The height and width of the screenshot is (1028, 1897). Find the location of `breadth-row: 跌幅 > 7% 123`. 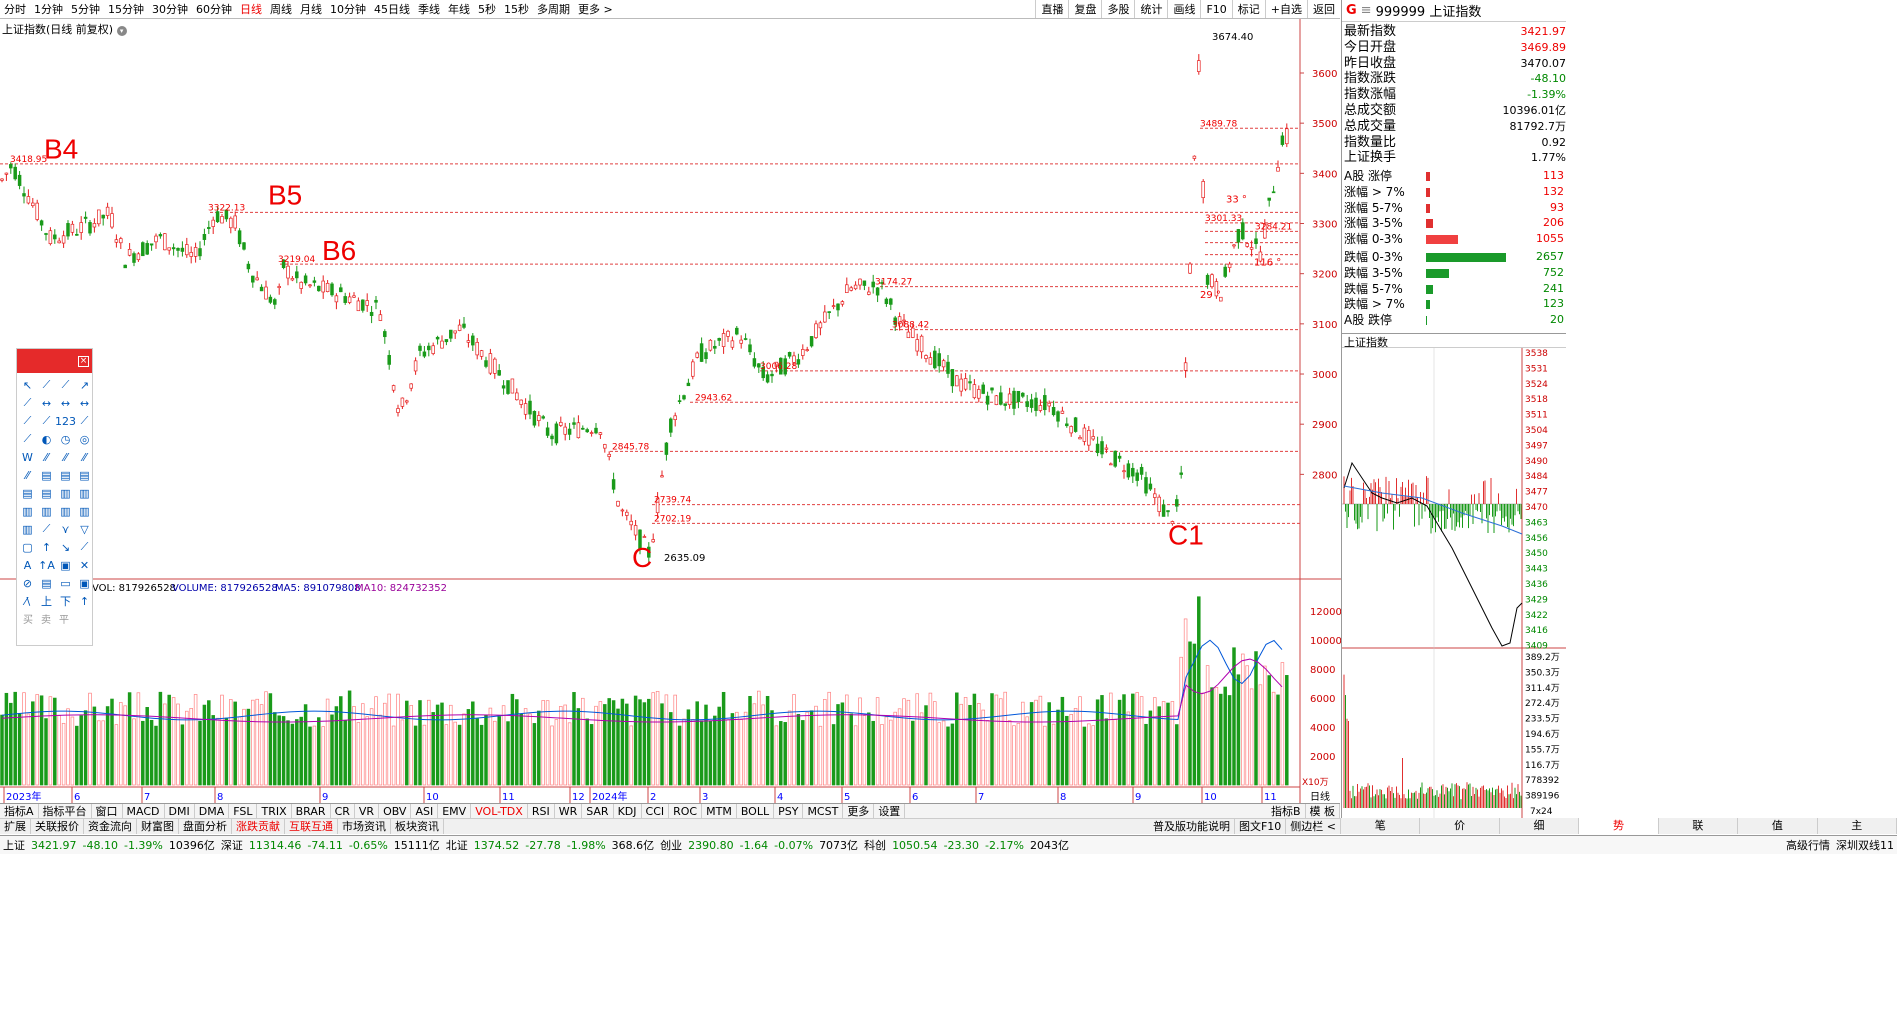

breadth-row: 跌幅 > 7% 123 is located at coordinates (1455, 304).